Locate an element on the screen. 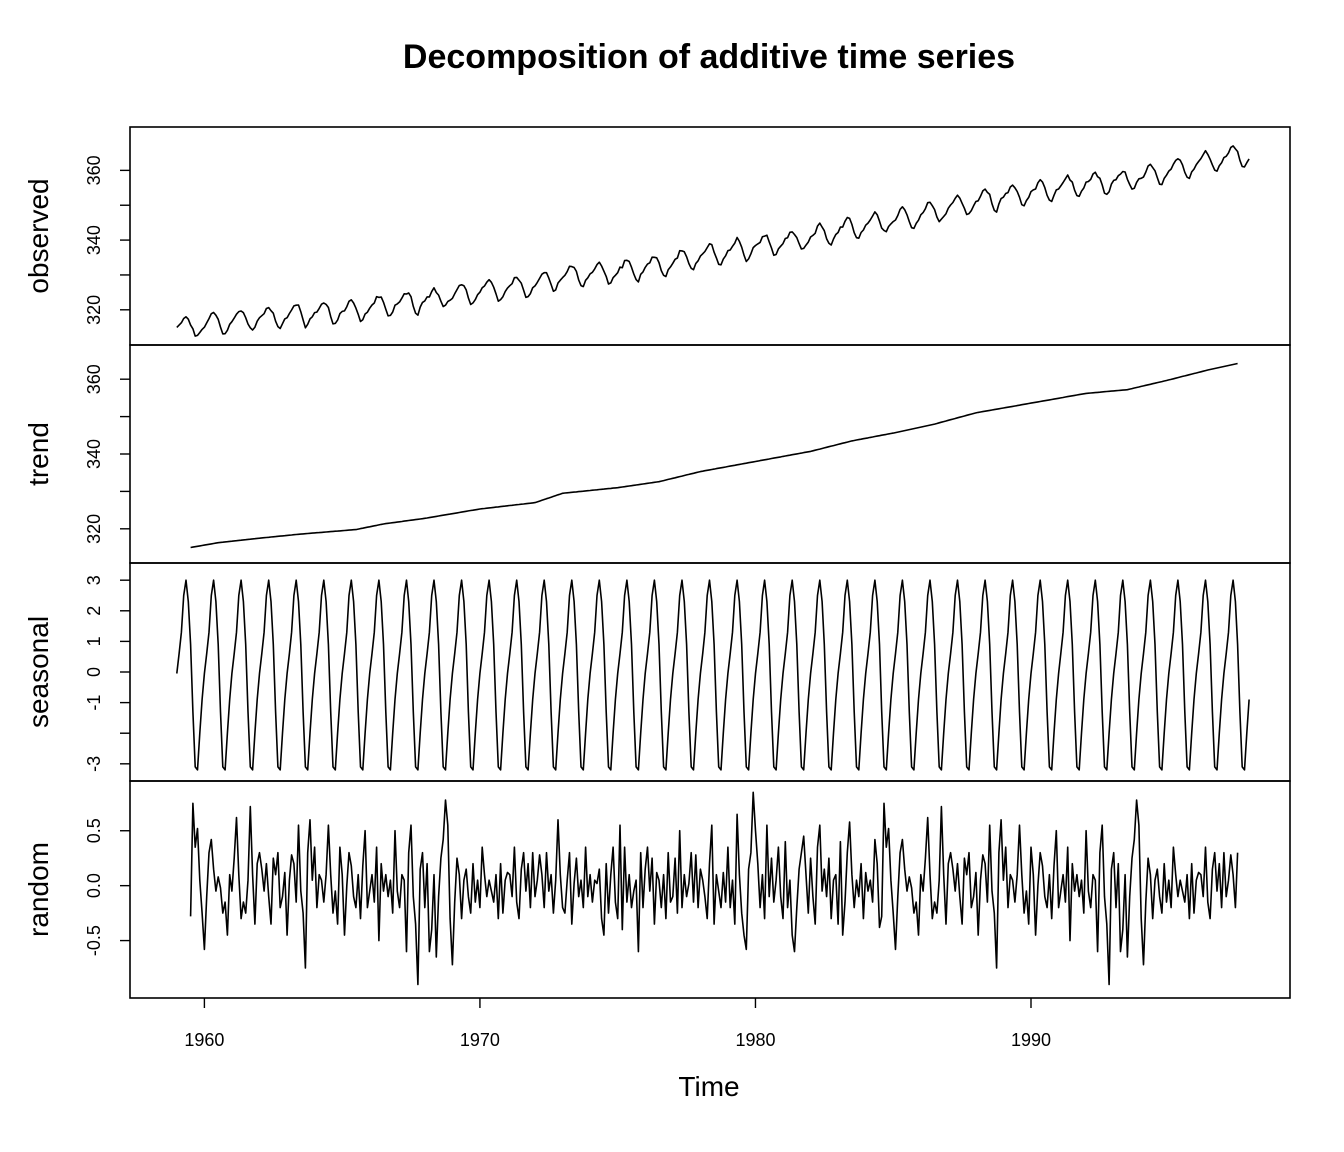 The height and width of the screenshot is (1152, 1344). series-line-seasonal is located at coordinates (713, 675).